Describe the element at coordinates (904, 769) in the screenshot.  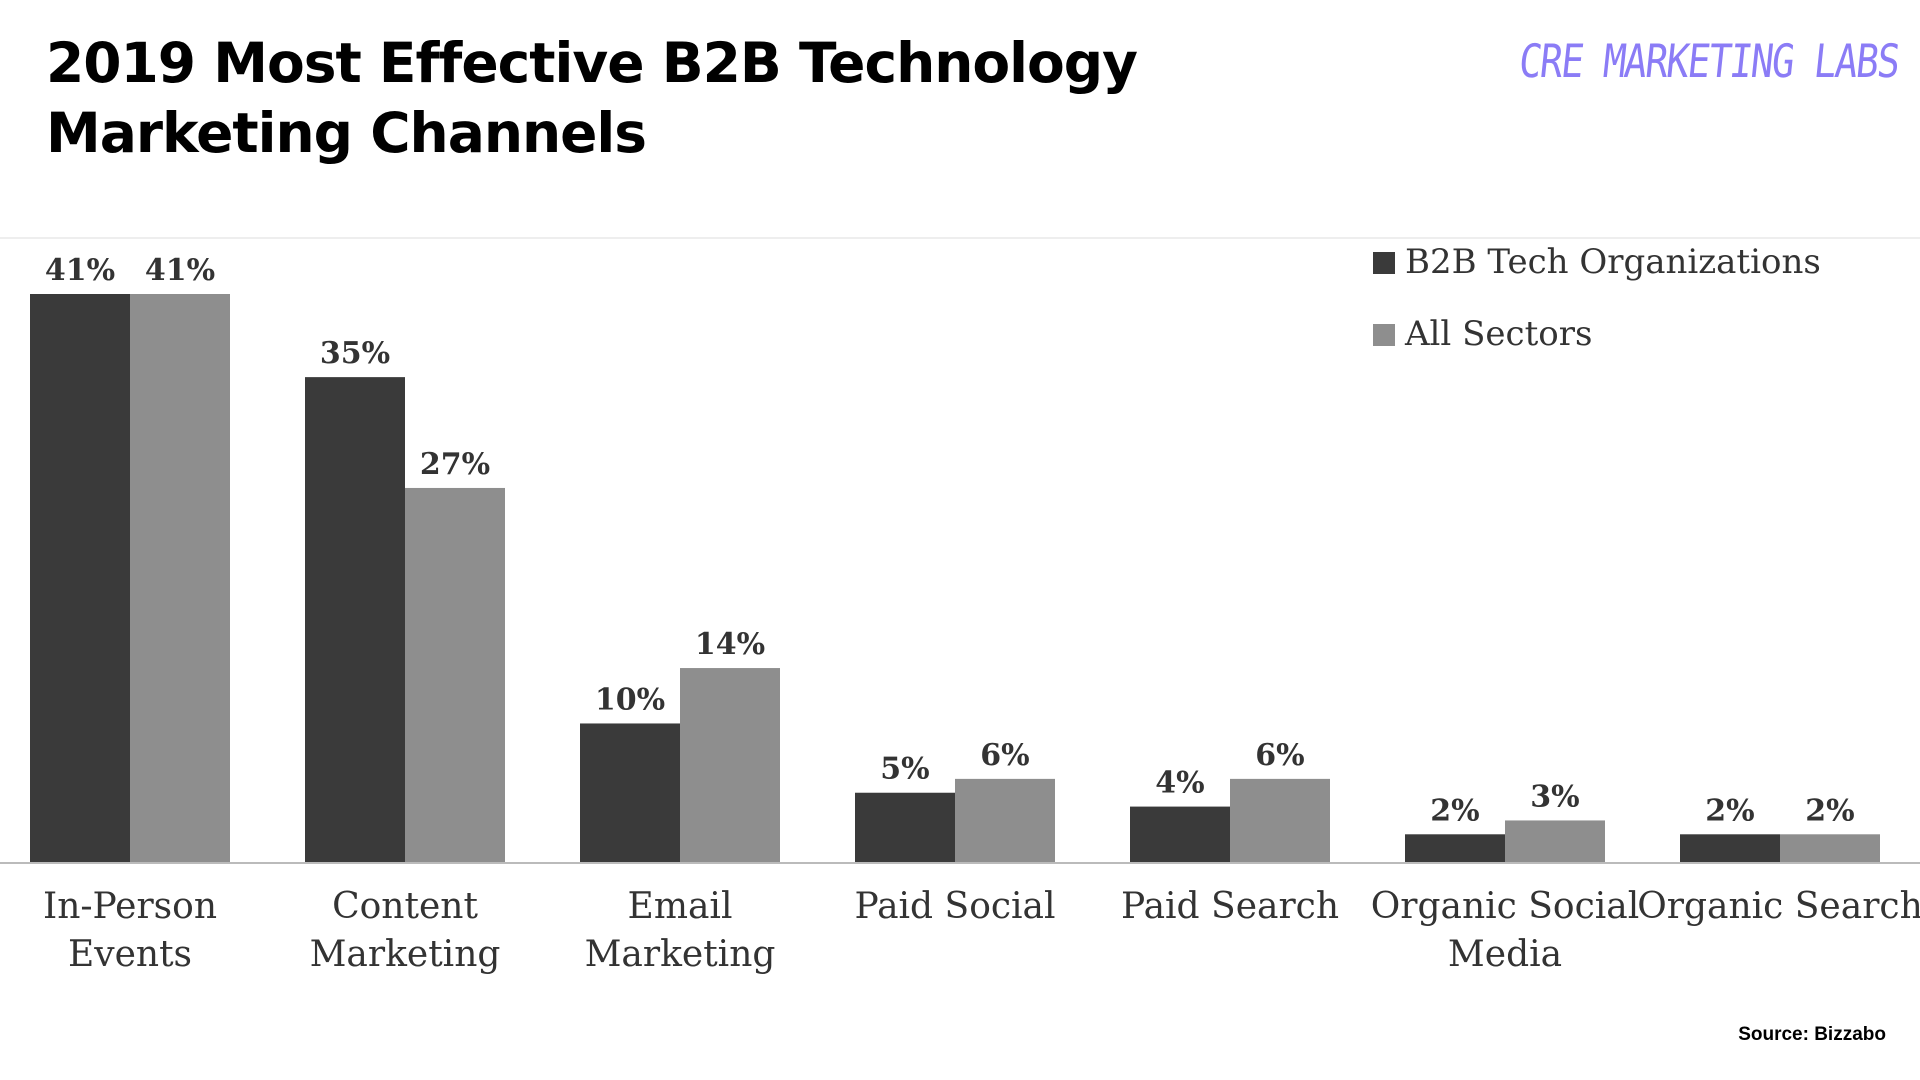
I see `value-label-1-4: 5%` at that location.